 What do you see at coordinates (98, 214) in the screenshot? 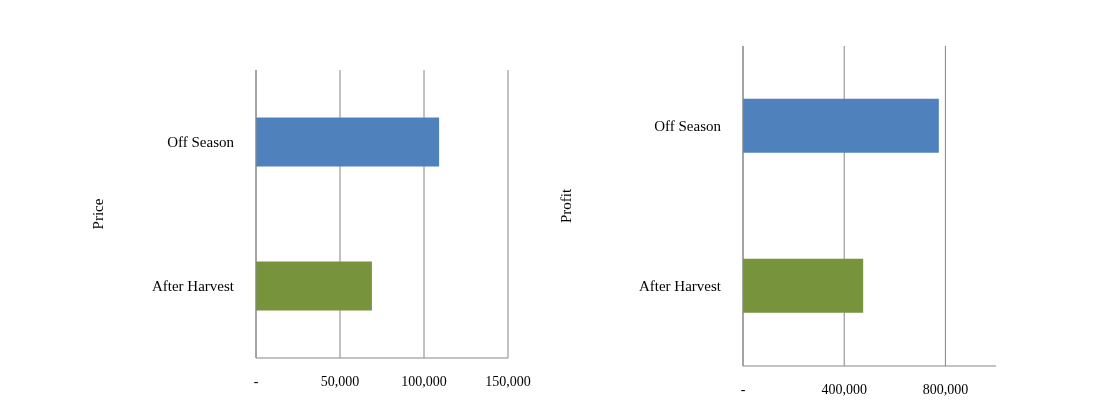
I see `y-axis-title: Price` at bounding box center [98, 214].